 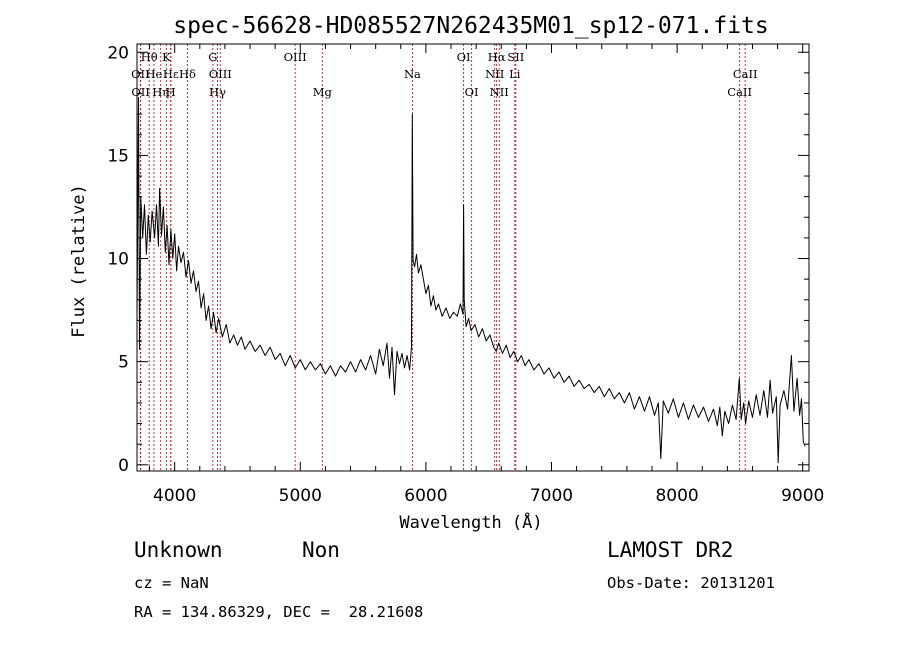 What do you see at coordinates (515, 74) in the screenshot?
I see `line-marker-label: Li` at bounding box center [515, 74].